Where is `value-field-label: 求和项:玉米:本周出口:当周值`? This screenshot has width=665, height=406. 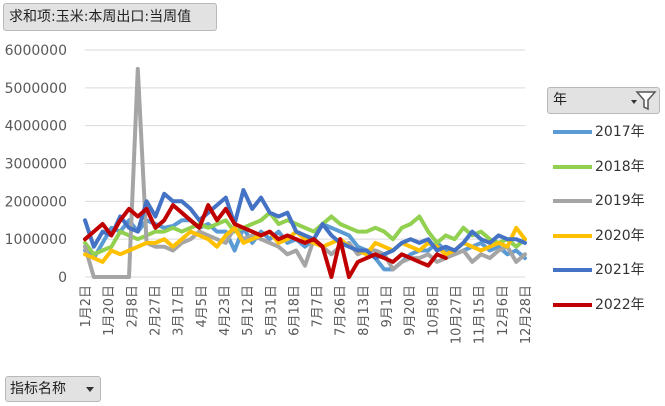 value-field-label: 求和项:玉米:本周出口:当周值 is located at coordinates (100, 17).